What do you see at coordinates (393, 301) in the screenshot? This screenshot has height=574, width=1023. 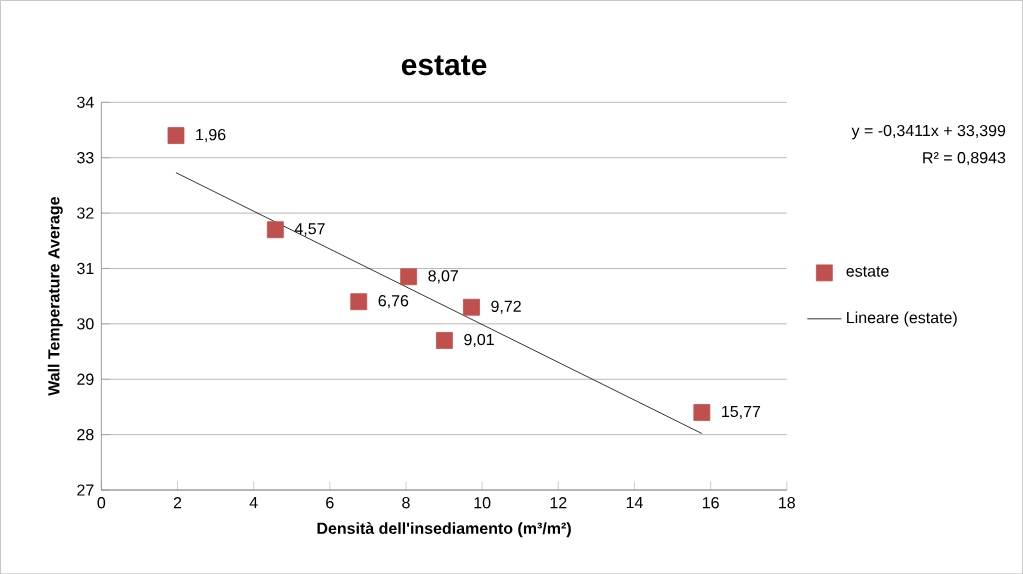 I see `annotation: 6,76` at bounding box center [393, 301].